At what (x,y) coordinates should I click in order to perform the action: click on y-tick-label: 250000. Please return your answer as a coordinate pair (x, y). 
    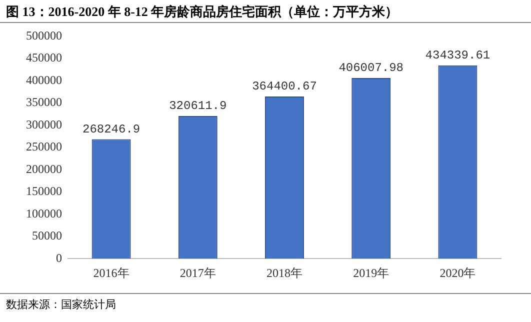
    Looking at the image, I should click on (44, 147).